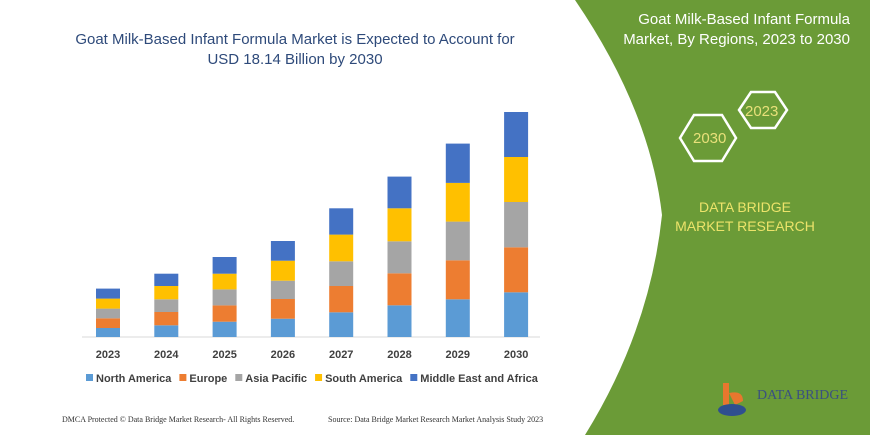 This screenshot has width=870, height=435. Describe the element at coordinates (208, 379) in the screenshot. I see `legend-label: Europe` at that location.